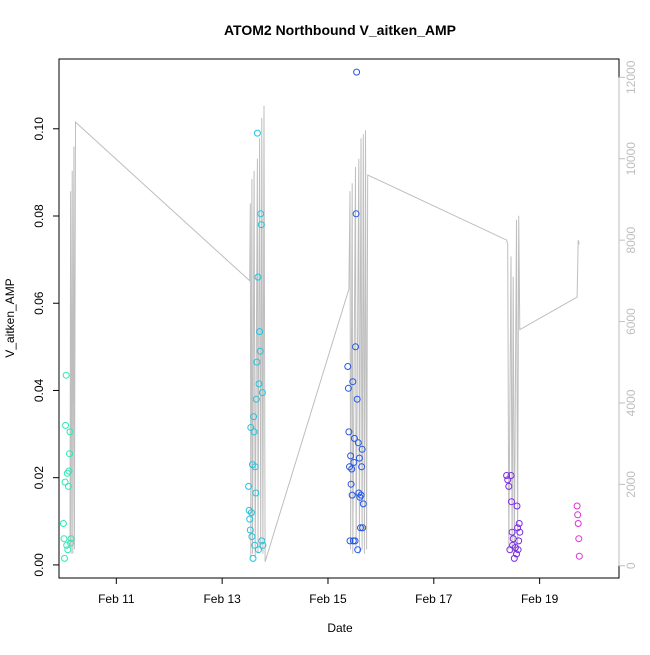 Image resolution: width=650 pixels, height=655 pixels. I want to click on y2-tick-label: 2000, so click(631, 484).